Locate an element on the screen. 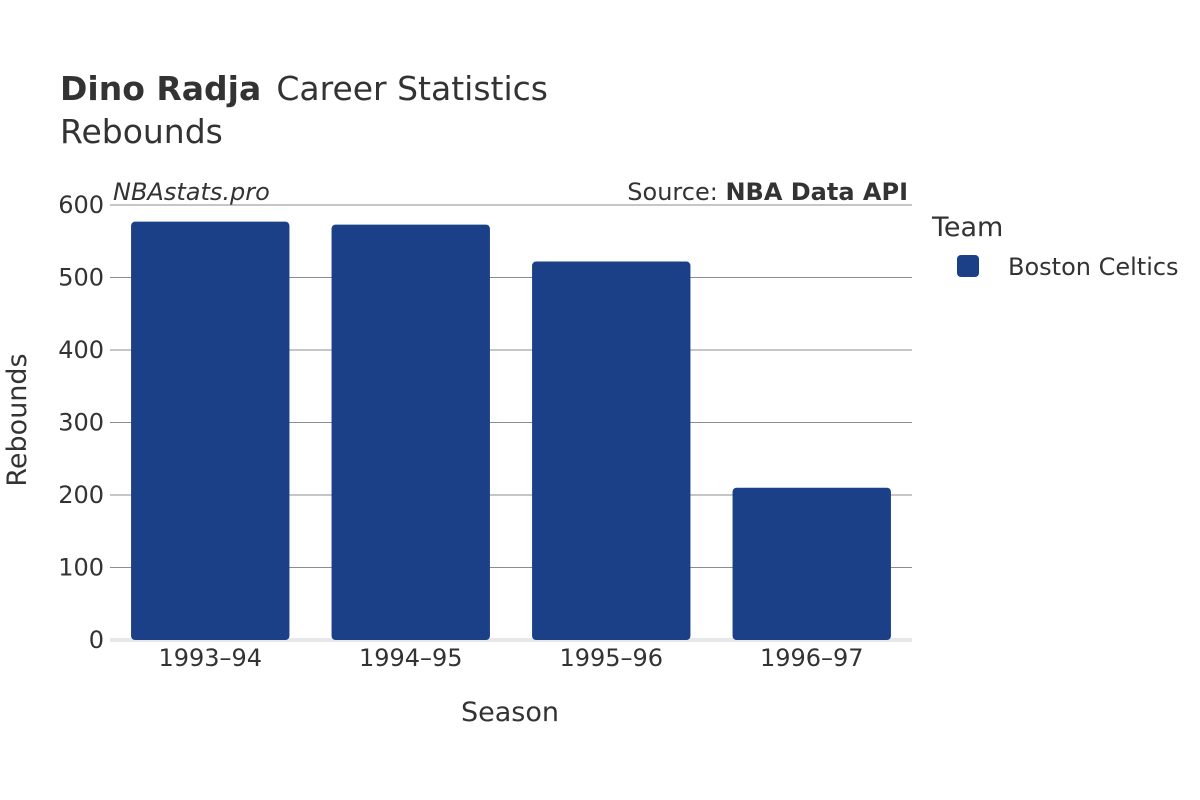  y-tick-label: 100 is located at coordinates (81, 568).